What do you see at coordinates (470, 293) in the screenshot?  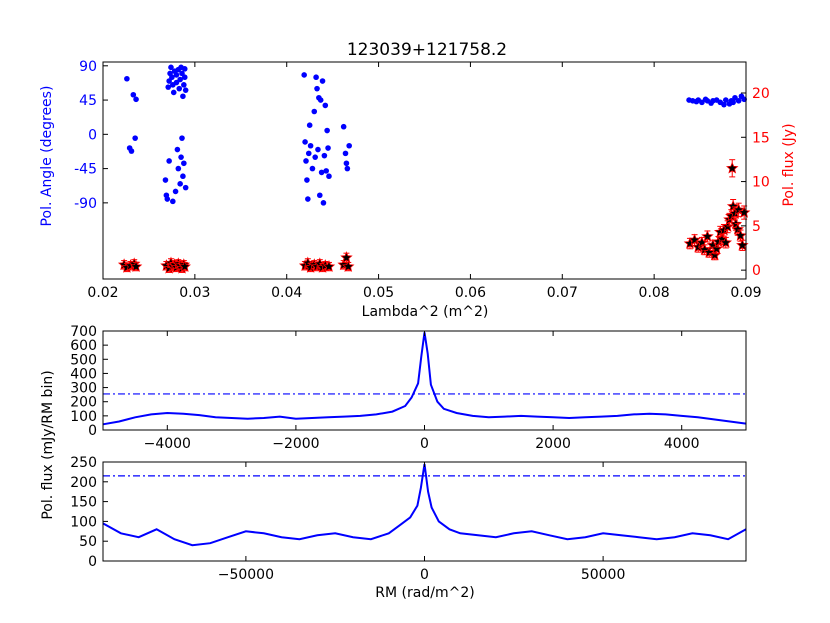 I see `top-x-tick-label: 0.06` at bounding box center [470, 293].